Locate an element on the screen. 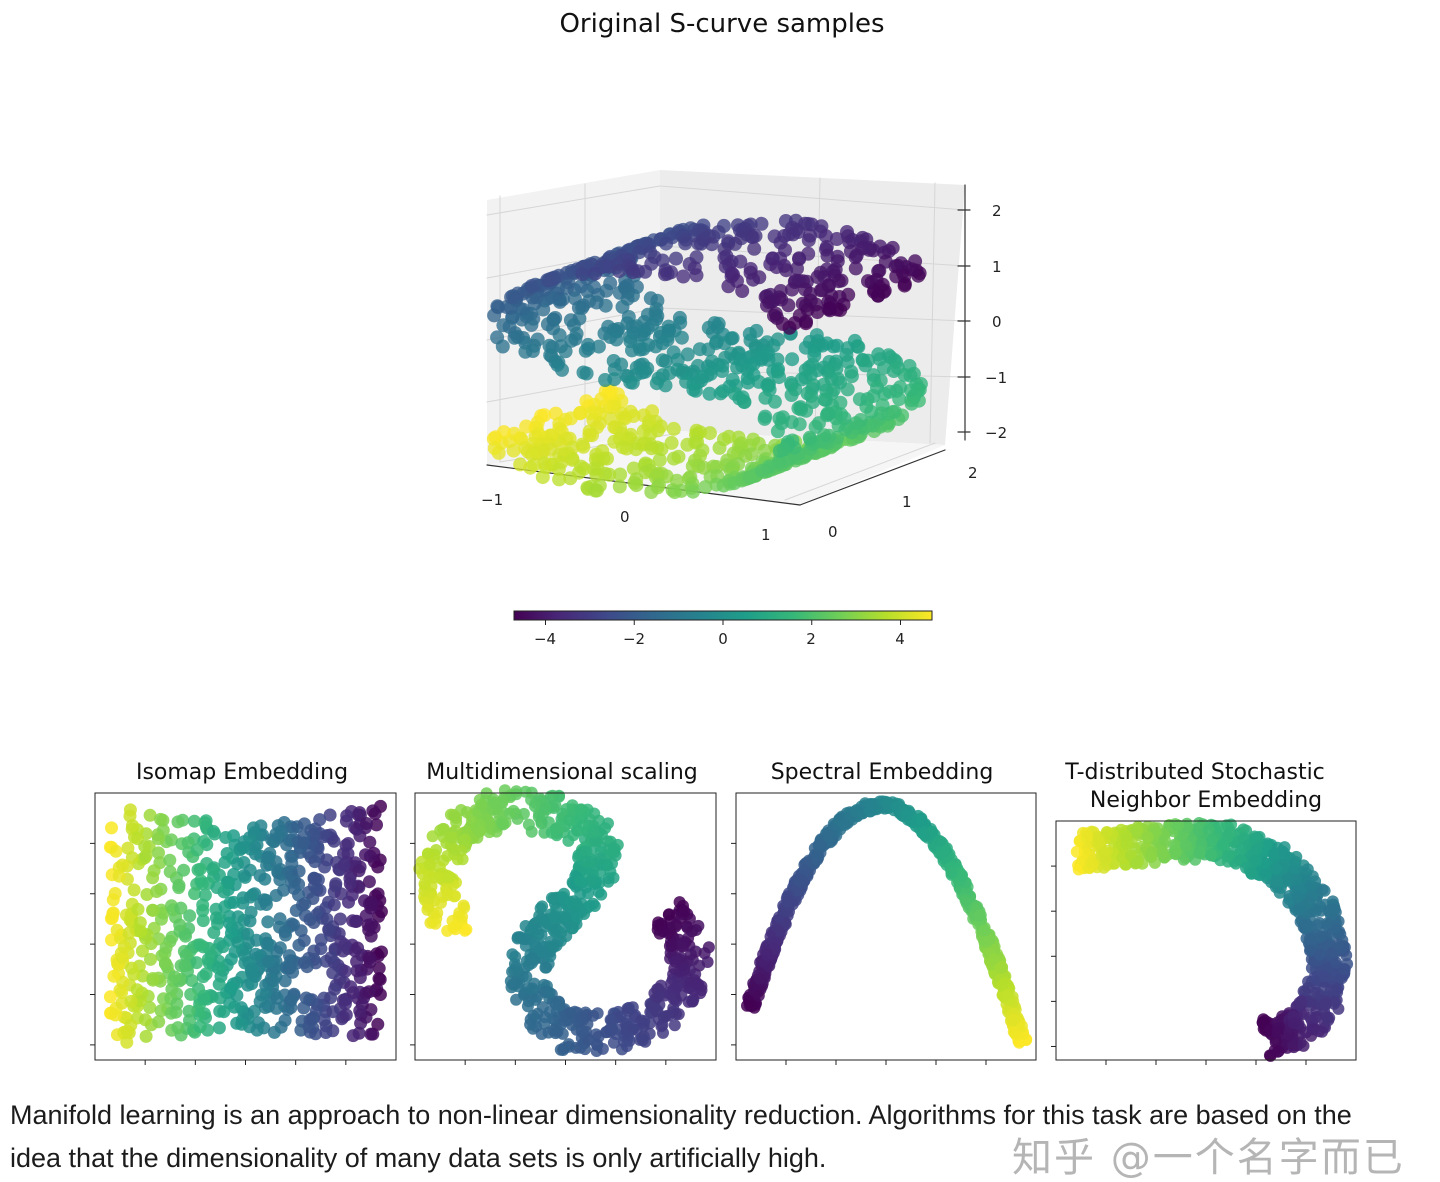  mds-title: Multidimensional scaling is located at coordinates (562, 772).